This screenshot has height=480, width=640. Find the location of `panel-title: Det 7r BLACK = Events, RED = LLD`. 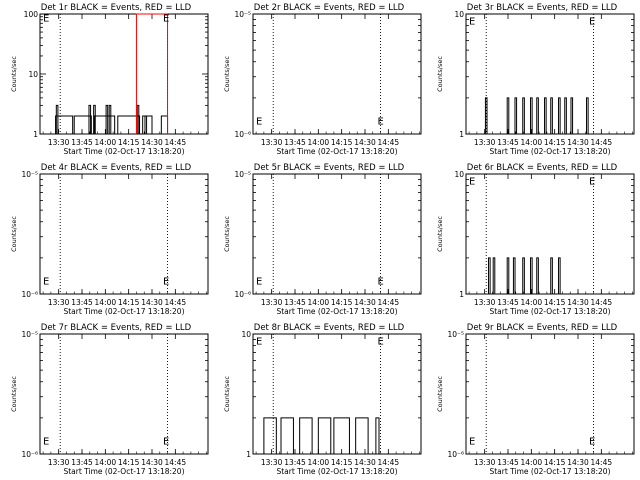

panel-title: Det 7r BLACK = Events, RED = LLD is located at coordinates (116, 328).